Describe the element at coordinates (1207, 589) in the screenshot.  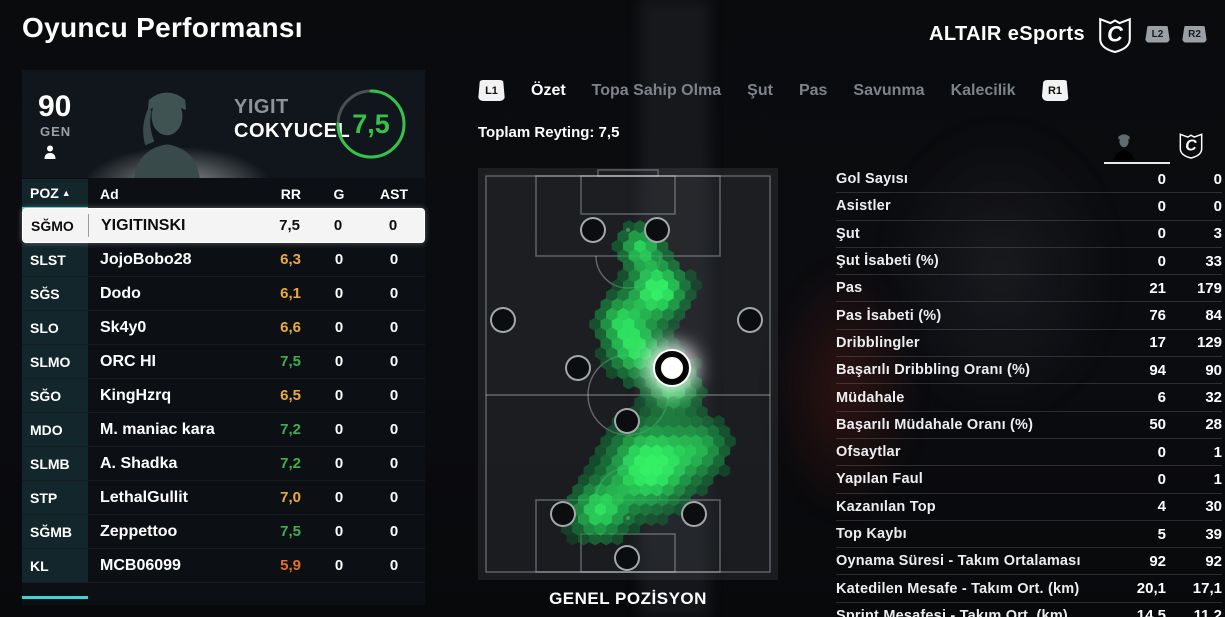
I see `stat-club-value: 17,1` at that location.